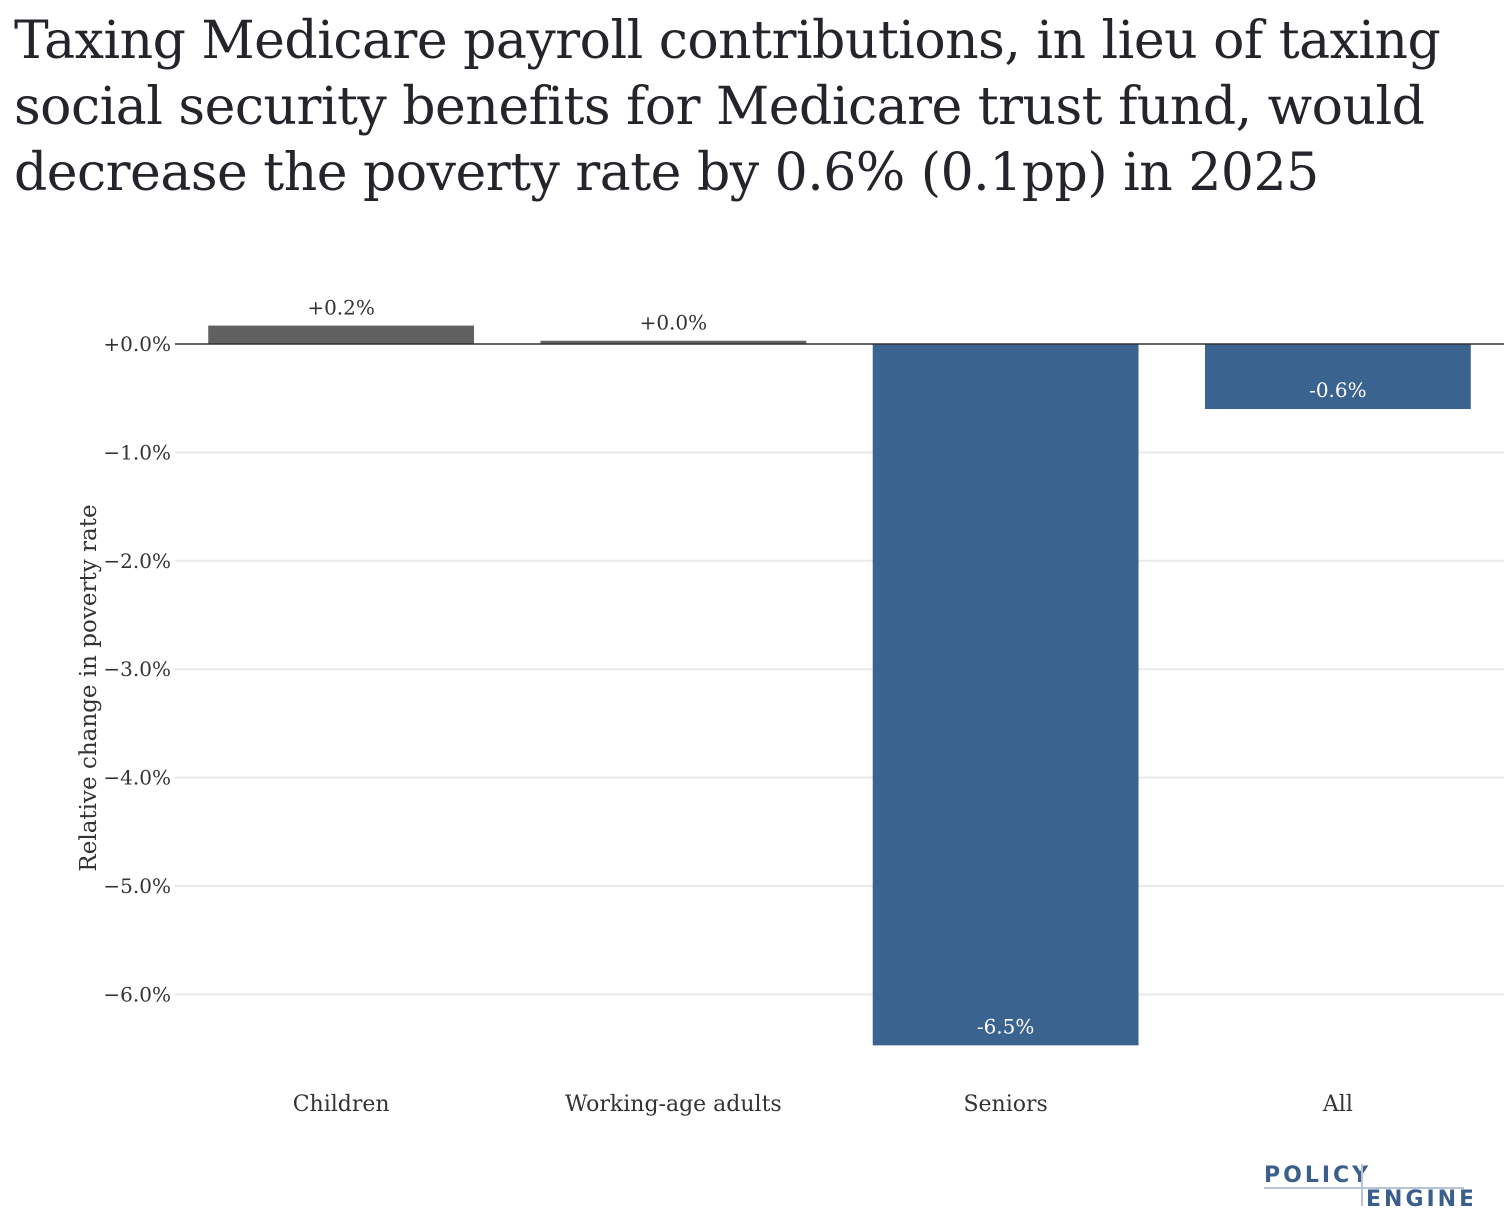 The width and height of the screenshot is (1506, 1230). Describe the element at coordinates (673, 342) in the screenshot. I see `bar-working-age-adults` at that location.